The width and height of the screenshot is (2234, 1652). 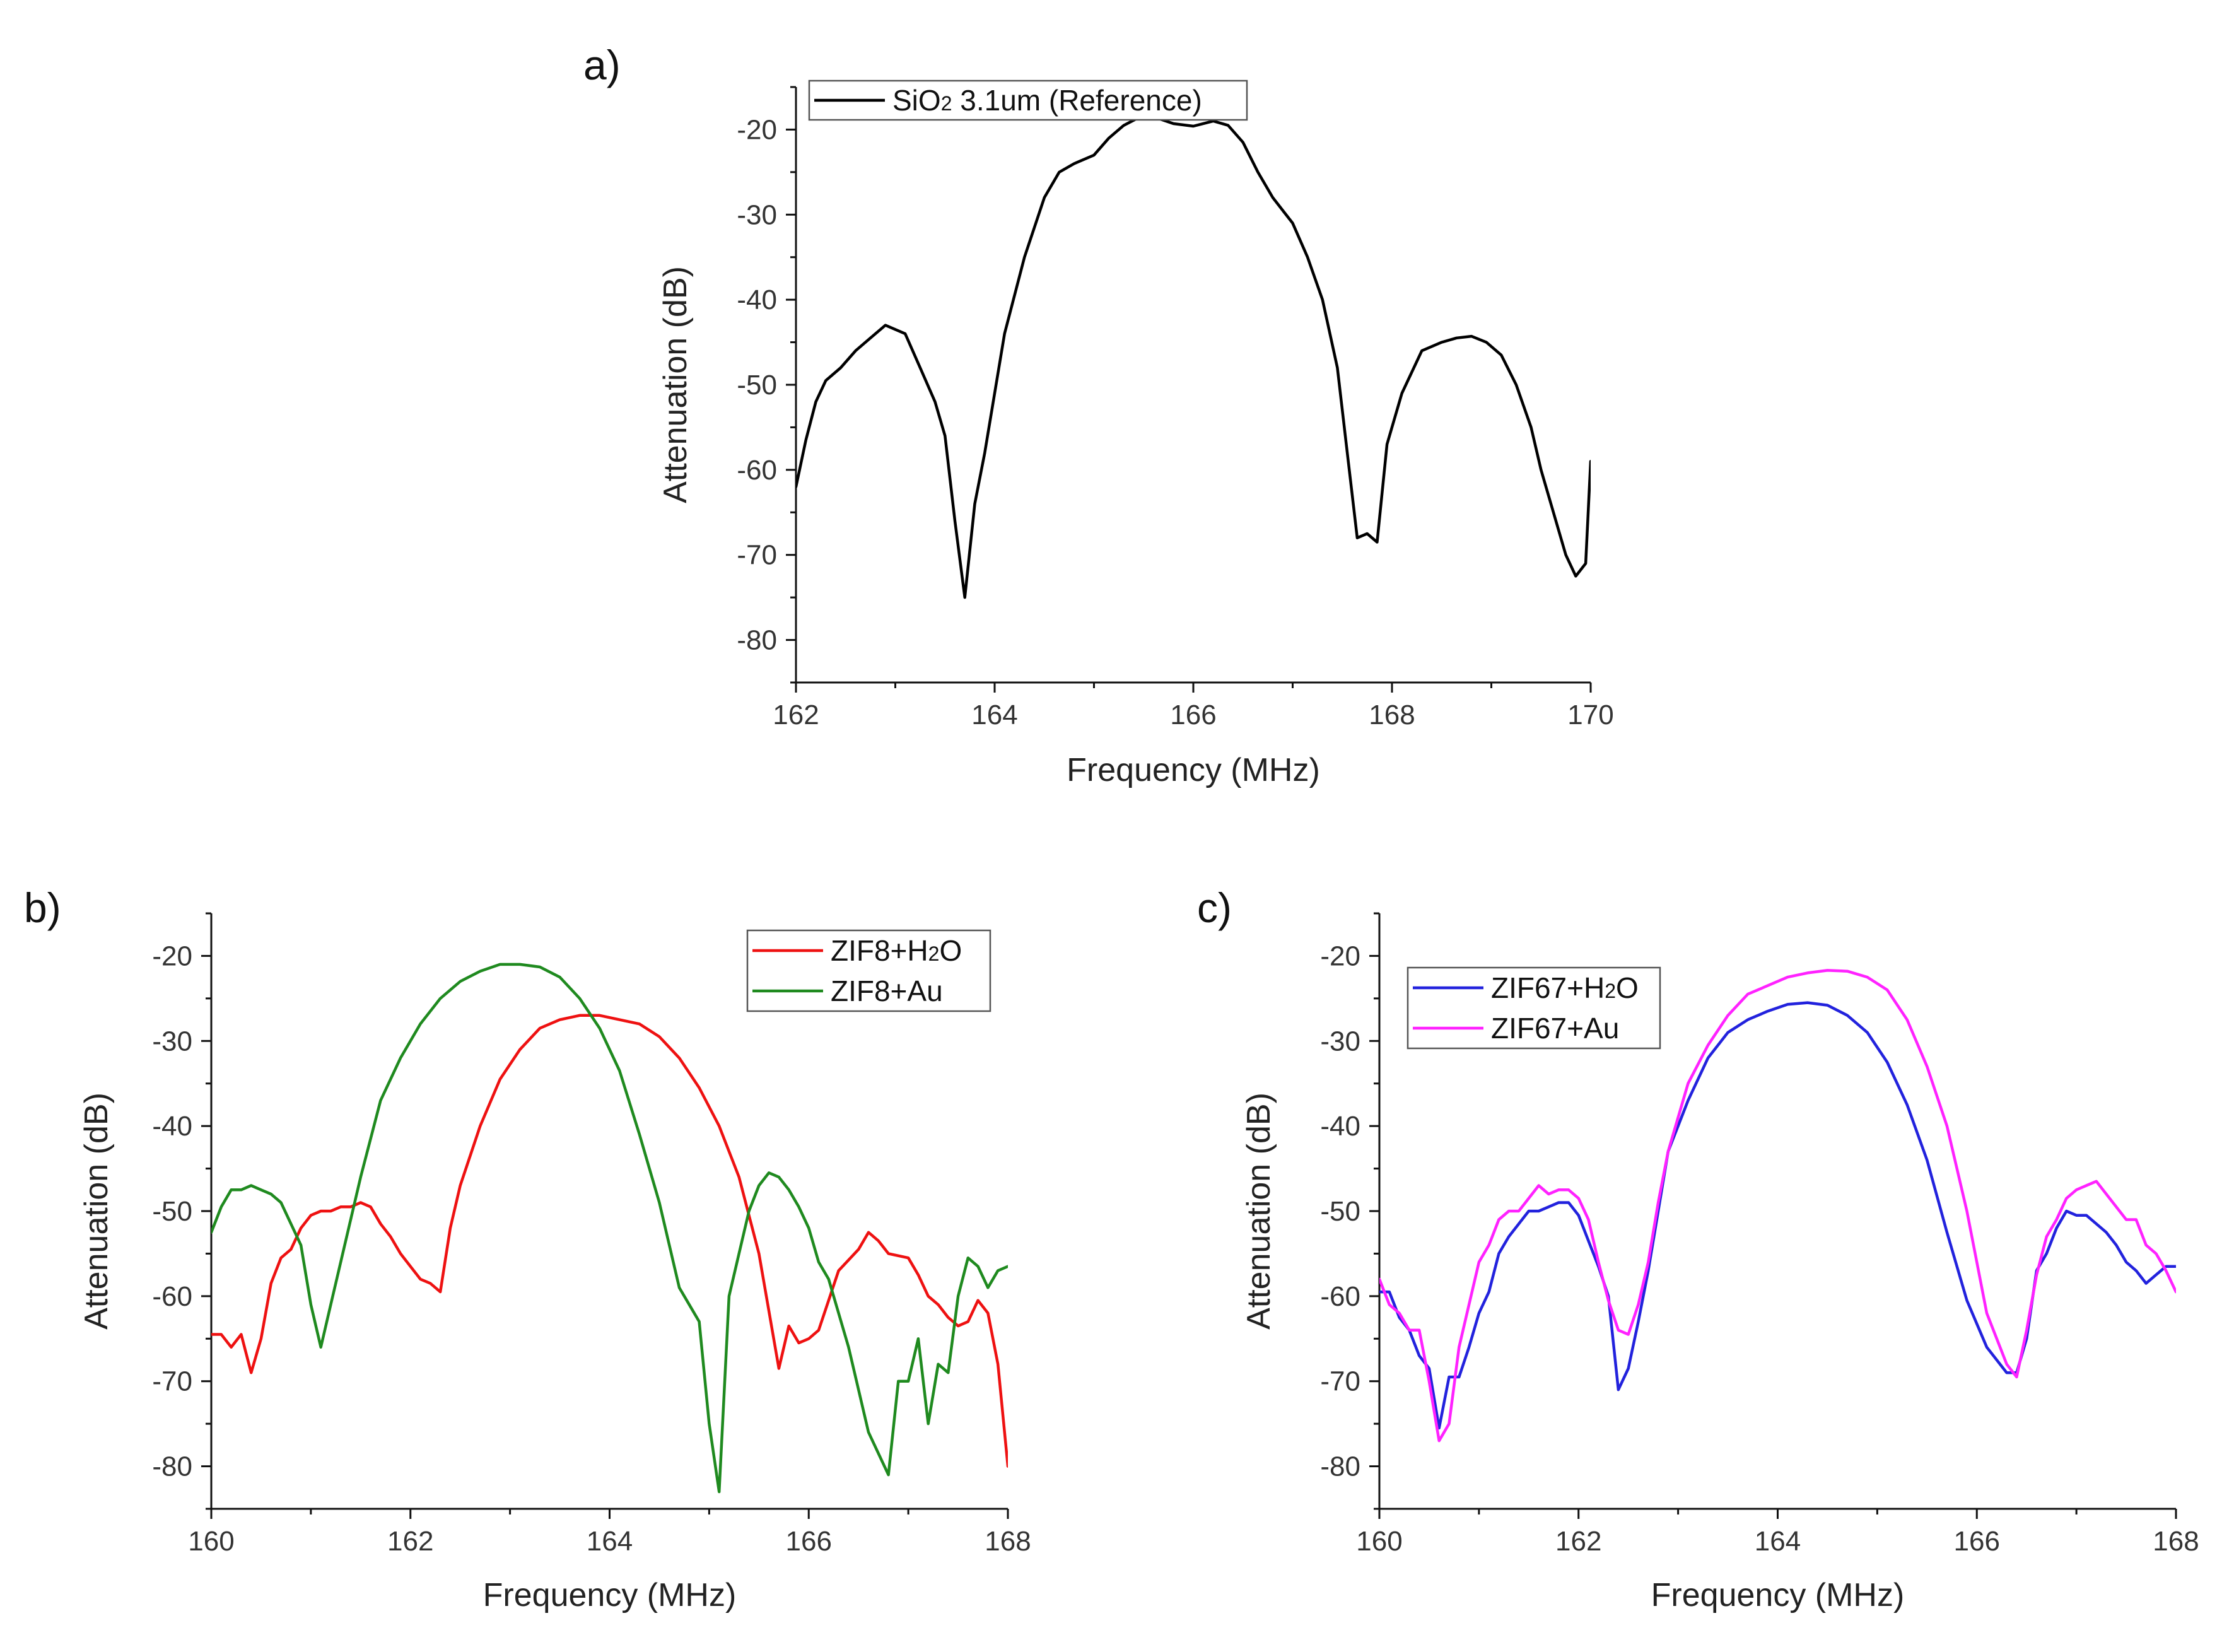 I want to click on panel-label-c: c), so click(x=1214, y=907).